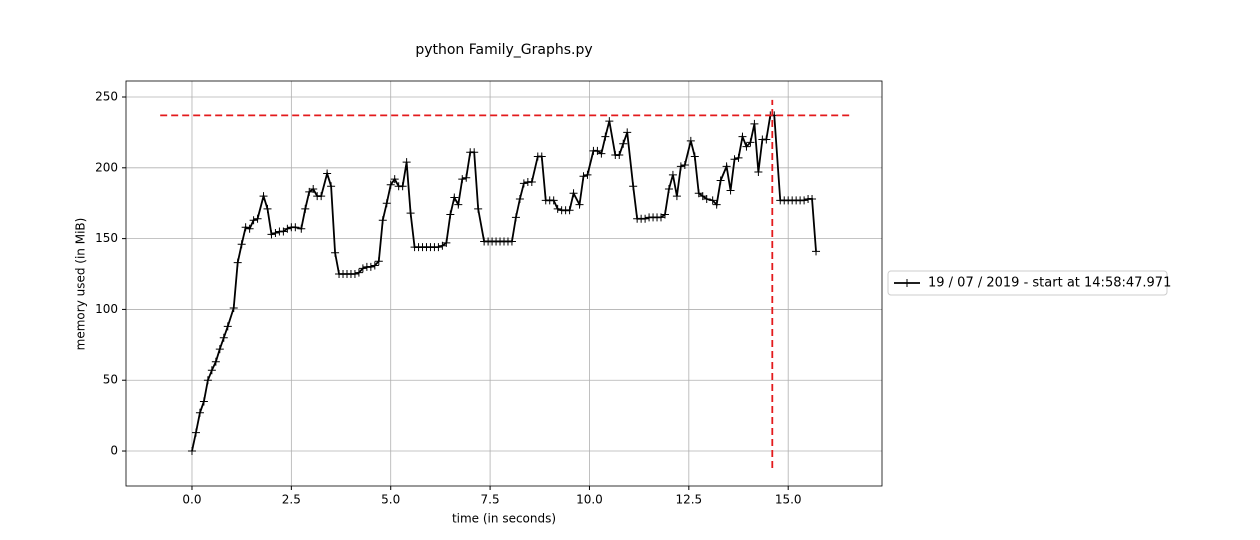 This screenshot has height=540, width=1260. Describe the element at coordinates (106, 97) in the screenshot. I see `y-tick-label: 250` at that location.